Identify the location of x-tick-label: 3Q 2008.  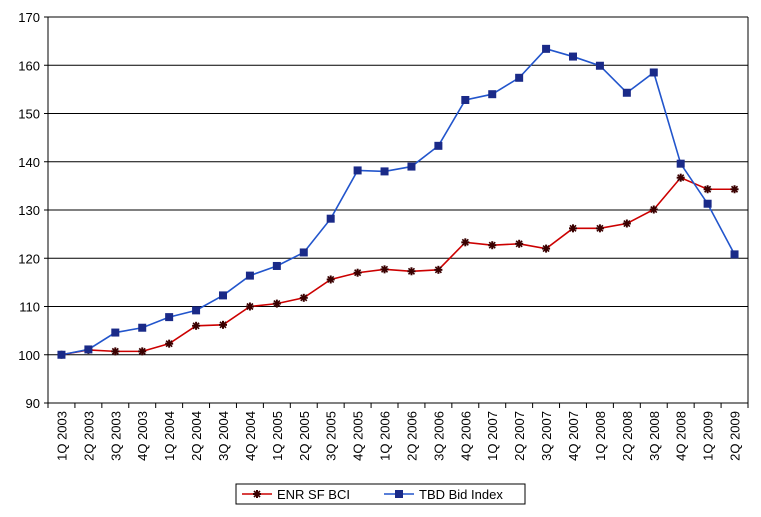
(654, 436).